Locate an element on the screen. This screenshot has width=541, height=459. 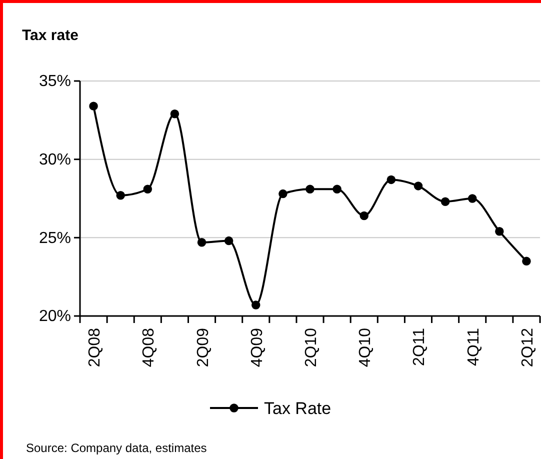
x-tick-label: 2Q11 is located at coordinates (419, 347).